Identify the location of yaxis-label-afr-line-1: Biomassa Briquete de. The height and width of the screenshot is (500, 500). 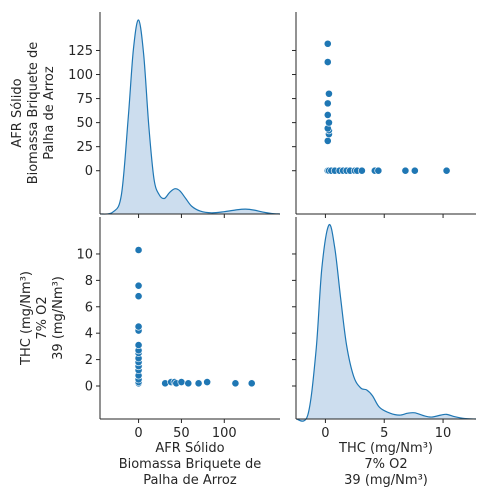
(33, 113).